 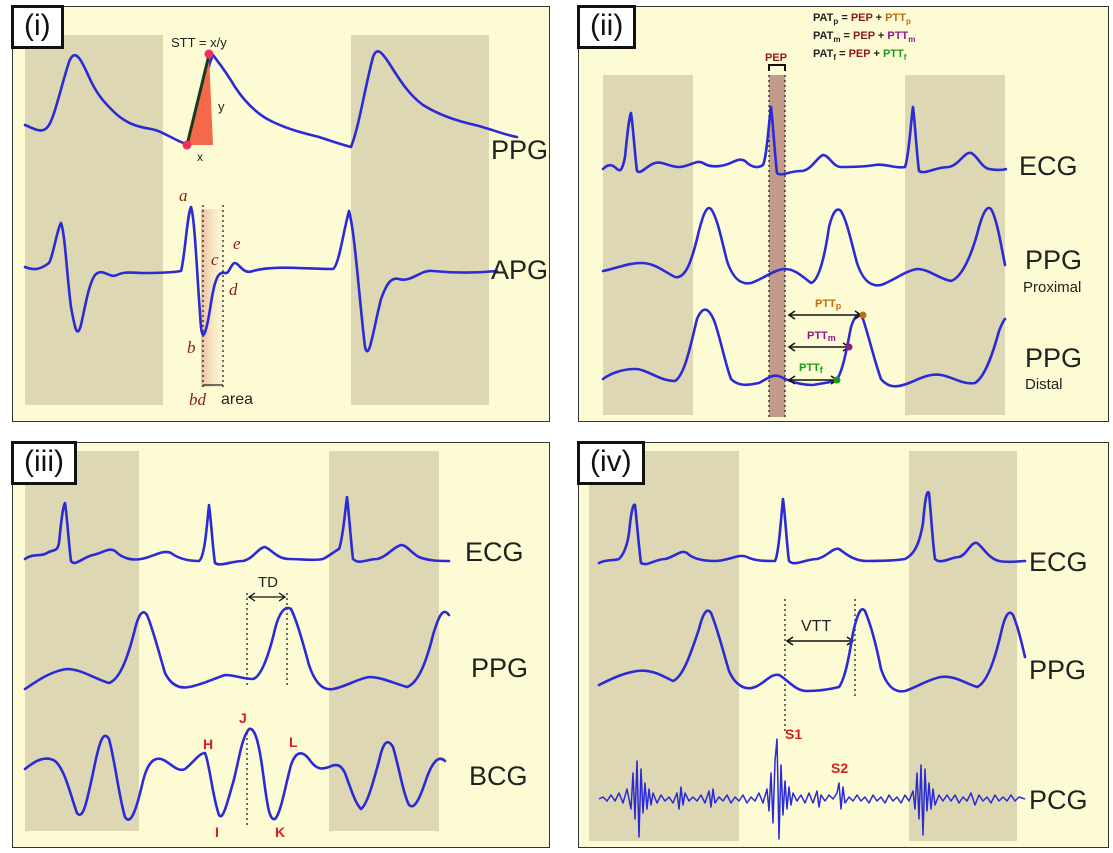 I want to click on bcg-wave-labels: H I J K L, so click(x=250, y=775).